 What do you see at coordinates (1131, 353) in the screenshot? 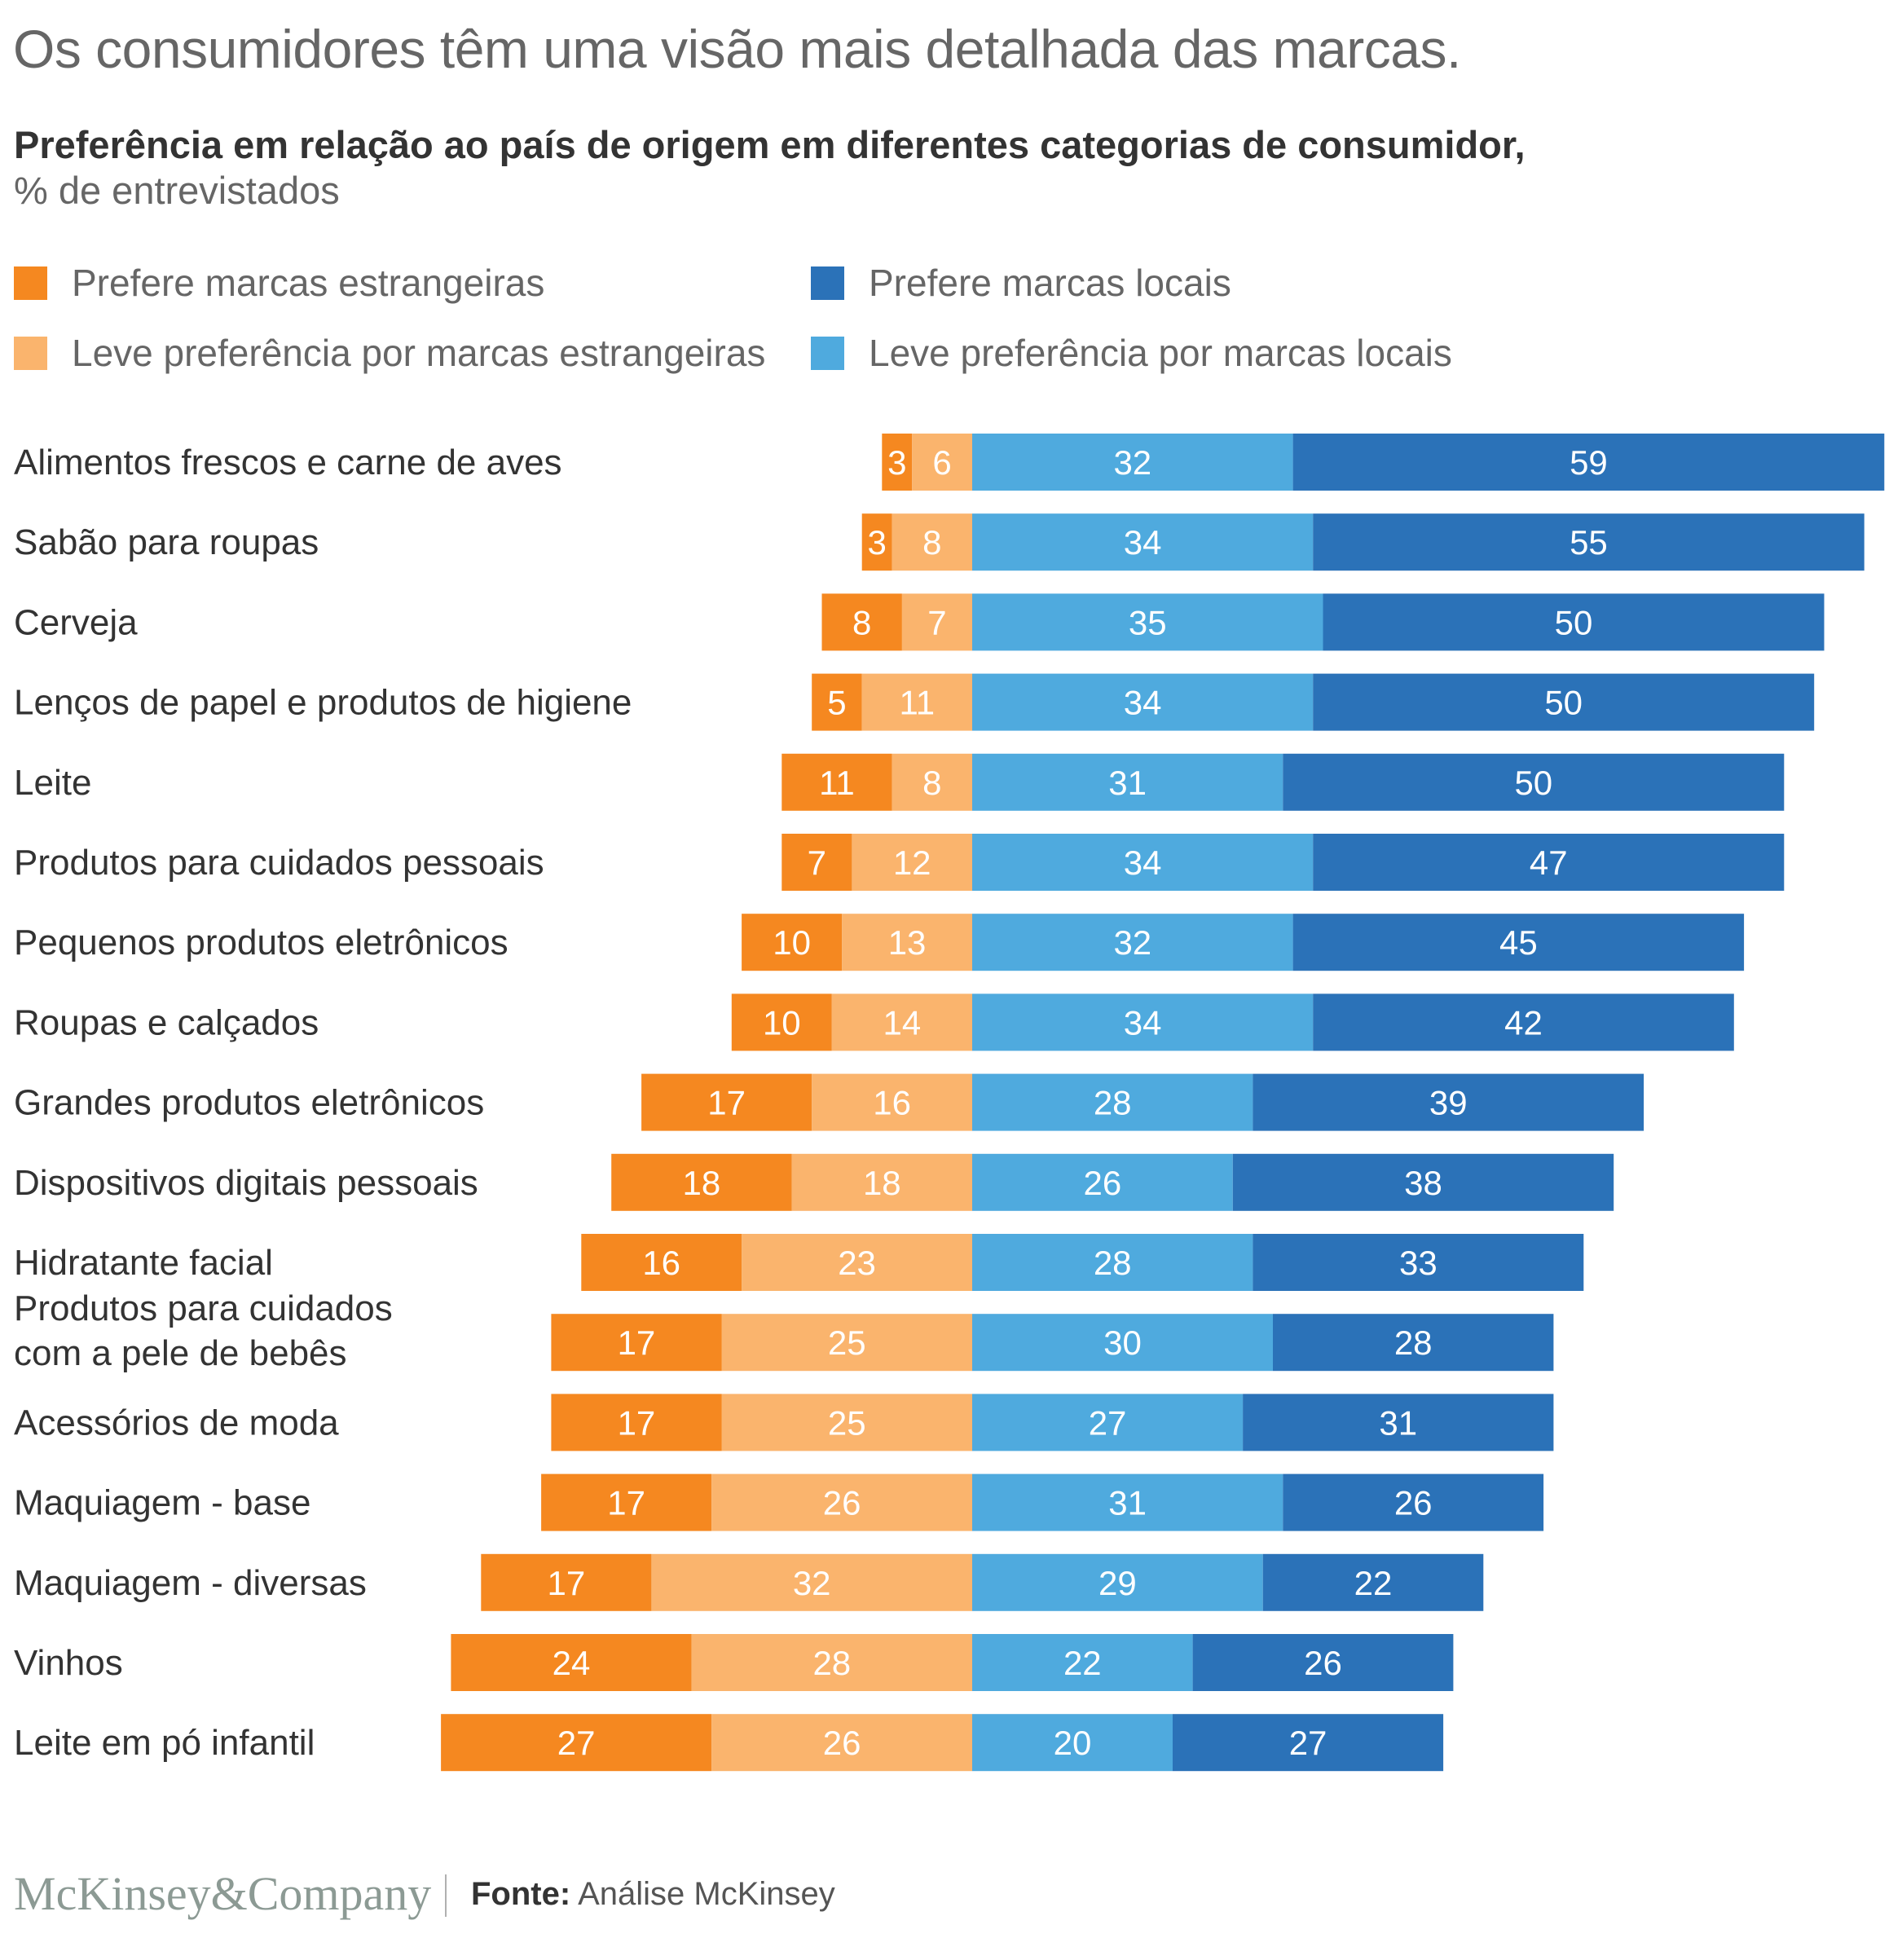
I see `legend-item-slight-local: Leve preferência por marcas locais` at bounding box center [1131, 353].